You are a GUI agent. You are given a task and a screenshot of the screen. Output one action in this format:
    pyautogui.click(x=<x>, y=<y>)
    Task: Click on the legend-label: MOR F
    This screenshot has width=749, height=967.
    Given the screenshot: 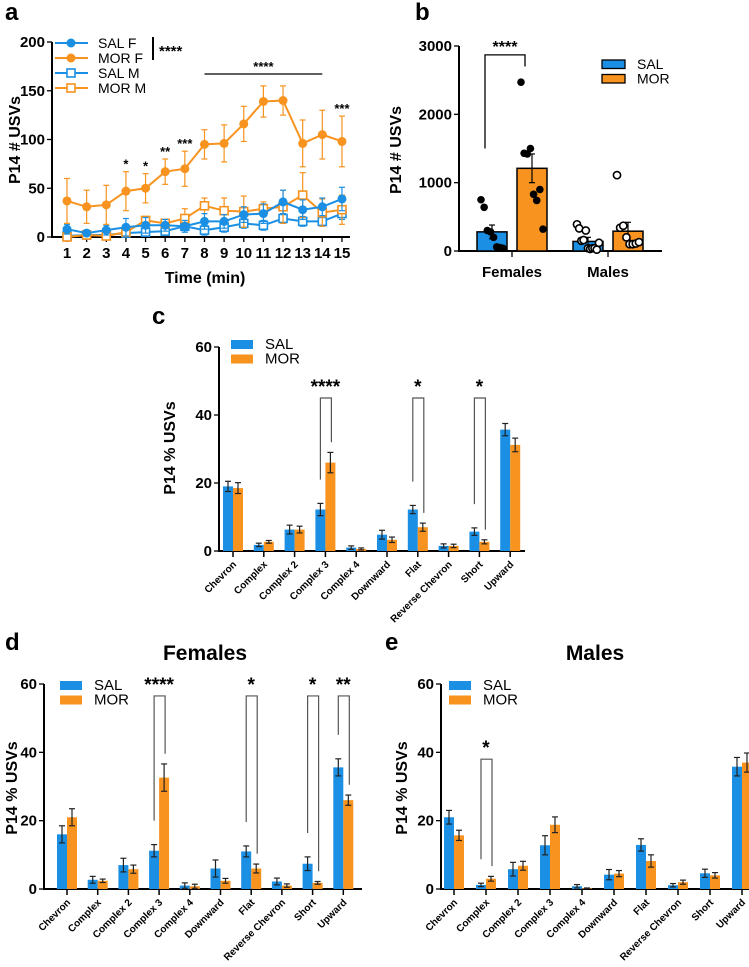 What is the action you would take?
    pyautogui.click(x=120, y=58)
    